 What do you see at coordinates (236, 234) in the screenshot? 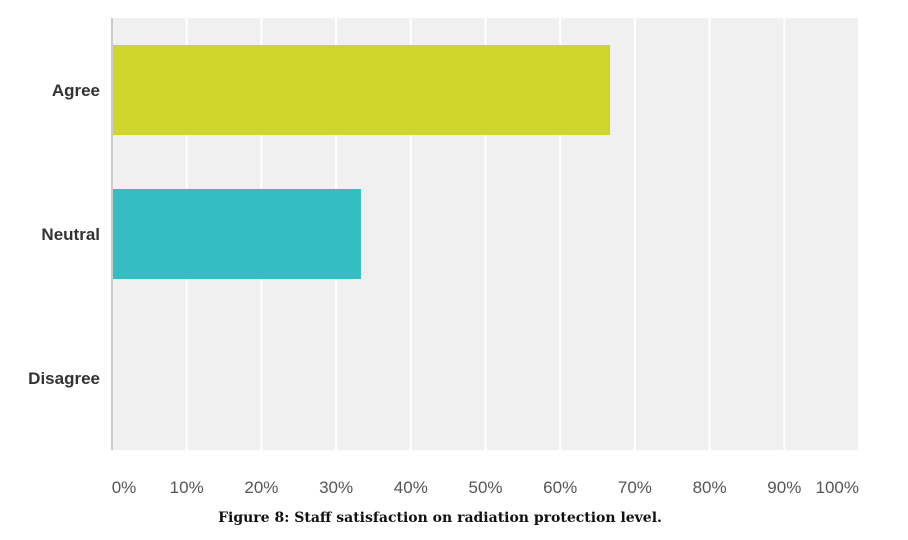
I see `bar-neutral` at bounding box center [236, 234].